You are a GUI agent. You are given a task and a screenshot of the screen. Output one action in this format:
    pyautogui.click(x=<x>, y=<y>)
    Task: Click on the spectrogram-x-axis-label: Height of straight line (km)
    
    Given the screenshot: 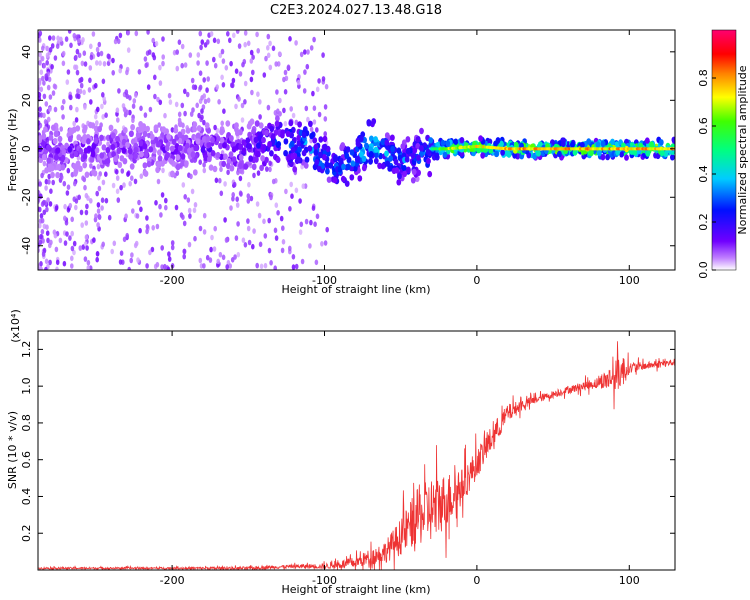 What is the action you would take?
    pyautogui.click(x=355, y=289)
    